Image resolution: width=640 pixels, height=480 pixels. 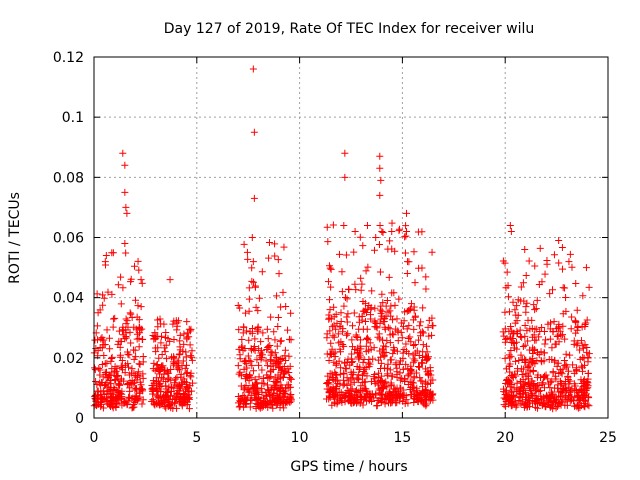 What do you see at coordinates (68, 239) in the screenshot?
I see `y-tick-label: 0.06` at bounding box center [68, 239].